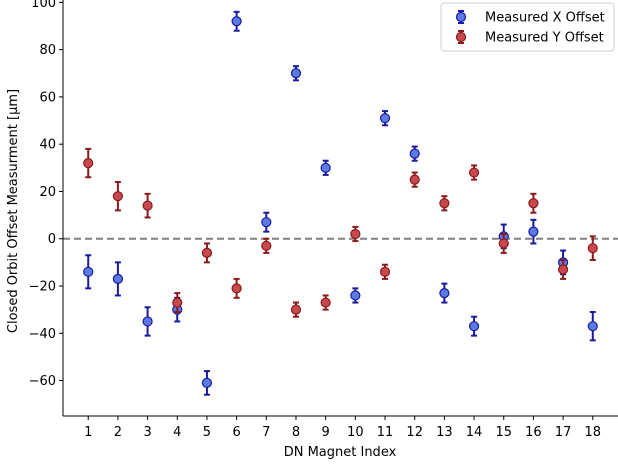 Image resolution: width=618 pixels, height=465 pixels. I want to click on legend-box, so click(527, 27).